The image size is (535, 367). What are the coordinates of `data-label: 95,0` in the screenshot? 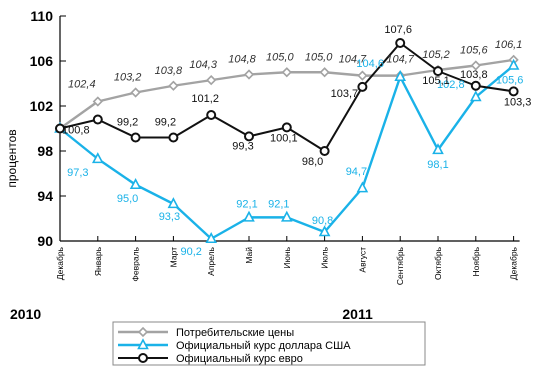 It's located at (127, 199).